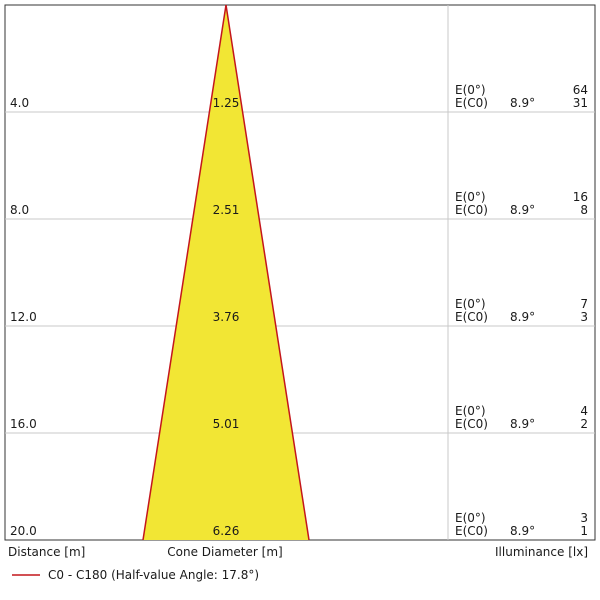  What do you see at coordinates (226, 424) in the screenshot?
I see `cone-diameter-label: 5.01` at bounding box center [226, 424].